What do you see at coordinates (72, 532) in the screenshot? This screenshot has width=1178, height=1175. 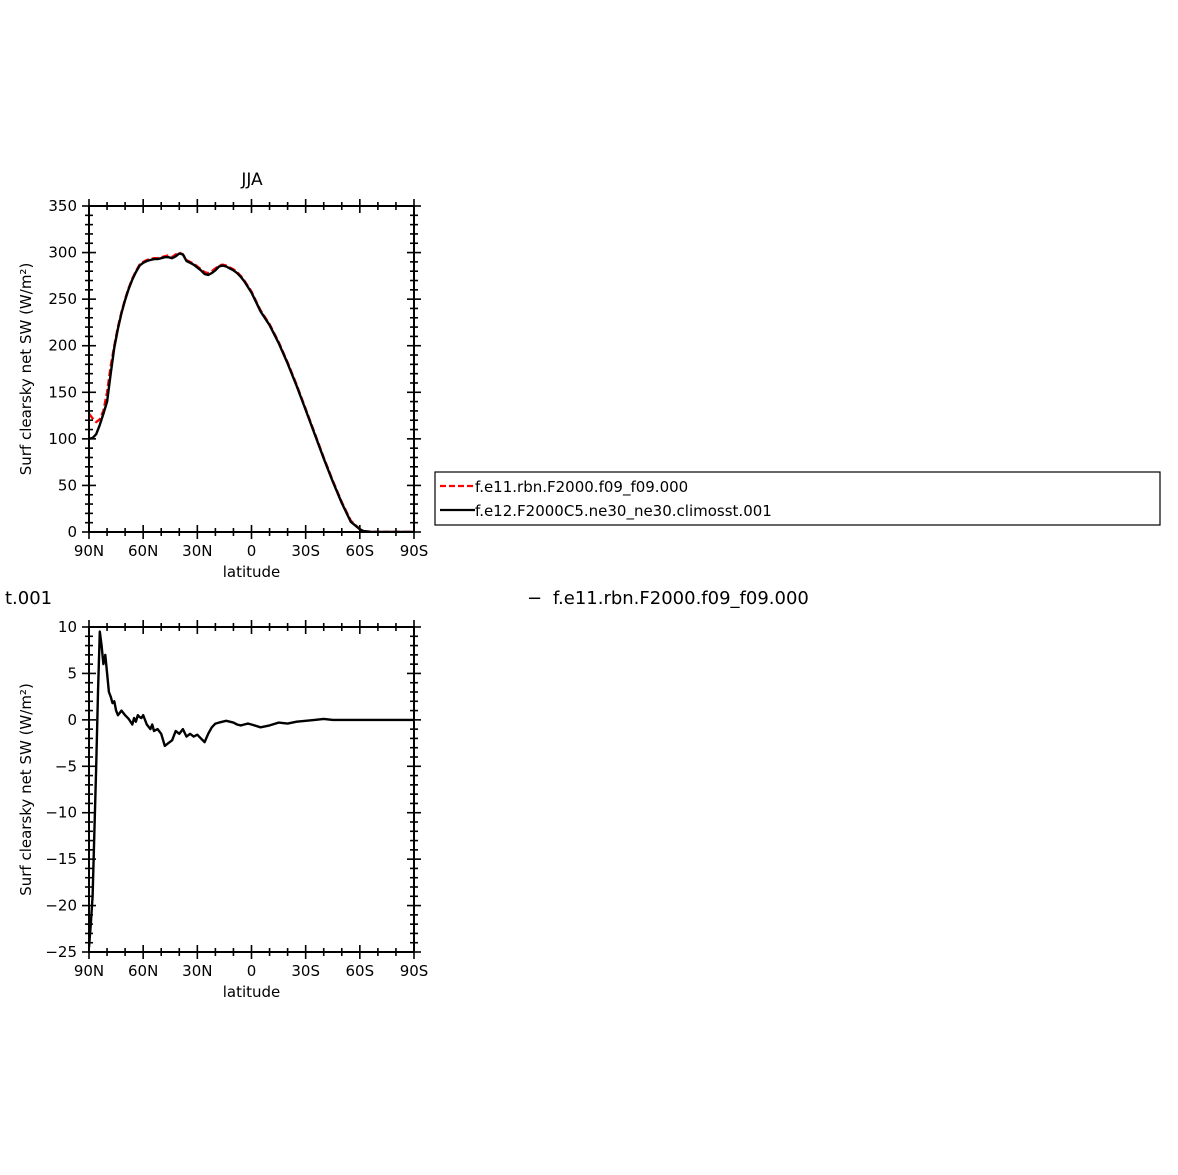 I see `top-ytick-label: 0` at bounding box center [72, 532].